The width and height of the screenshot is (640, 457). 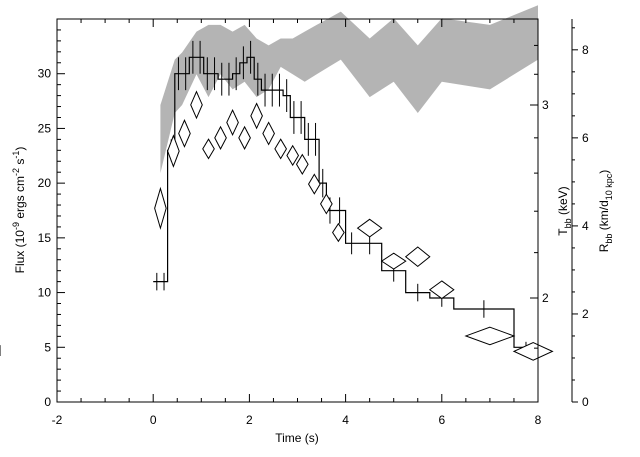 What do you see at coordinates (564, 210) in the screenshot?
I see `y-right-inner-axis-title: Tbb (keV)` at bounding box center [564, 210].